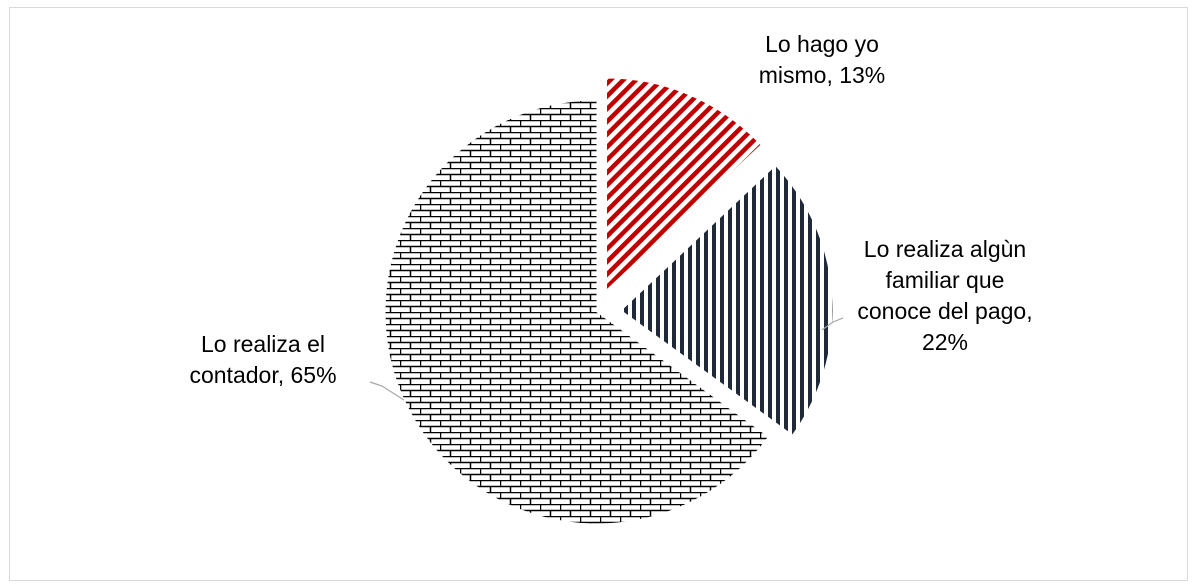  I want to click on slice-lo-hago-yo-mismo-label-line: Lo hago yo, so click(822, 44).